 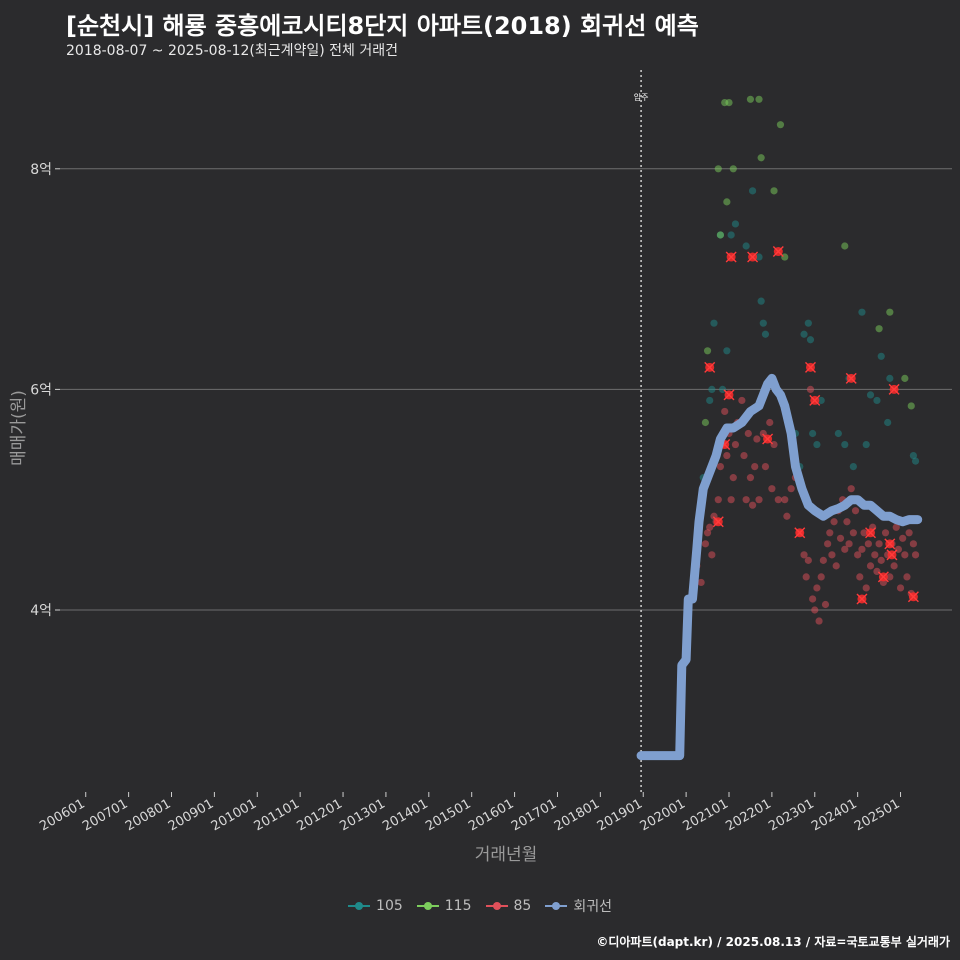 I want to click on x-tick-label: 200701, so click(x=105, y=815).